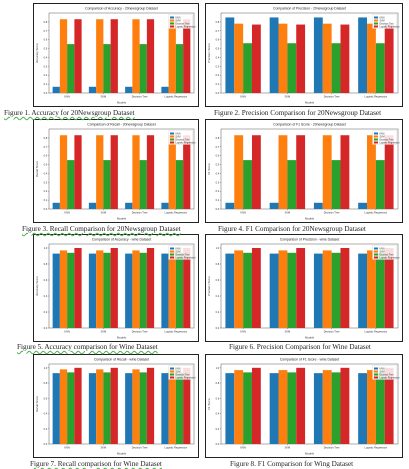  Describe the element at coordinates (46, 147) in the screenshot. I see `y-tick-label: 0.7` at that location.